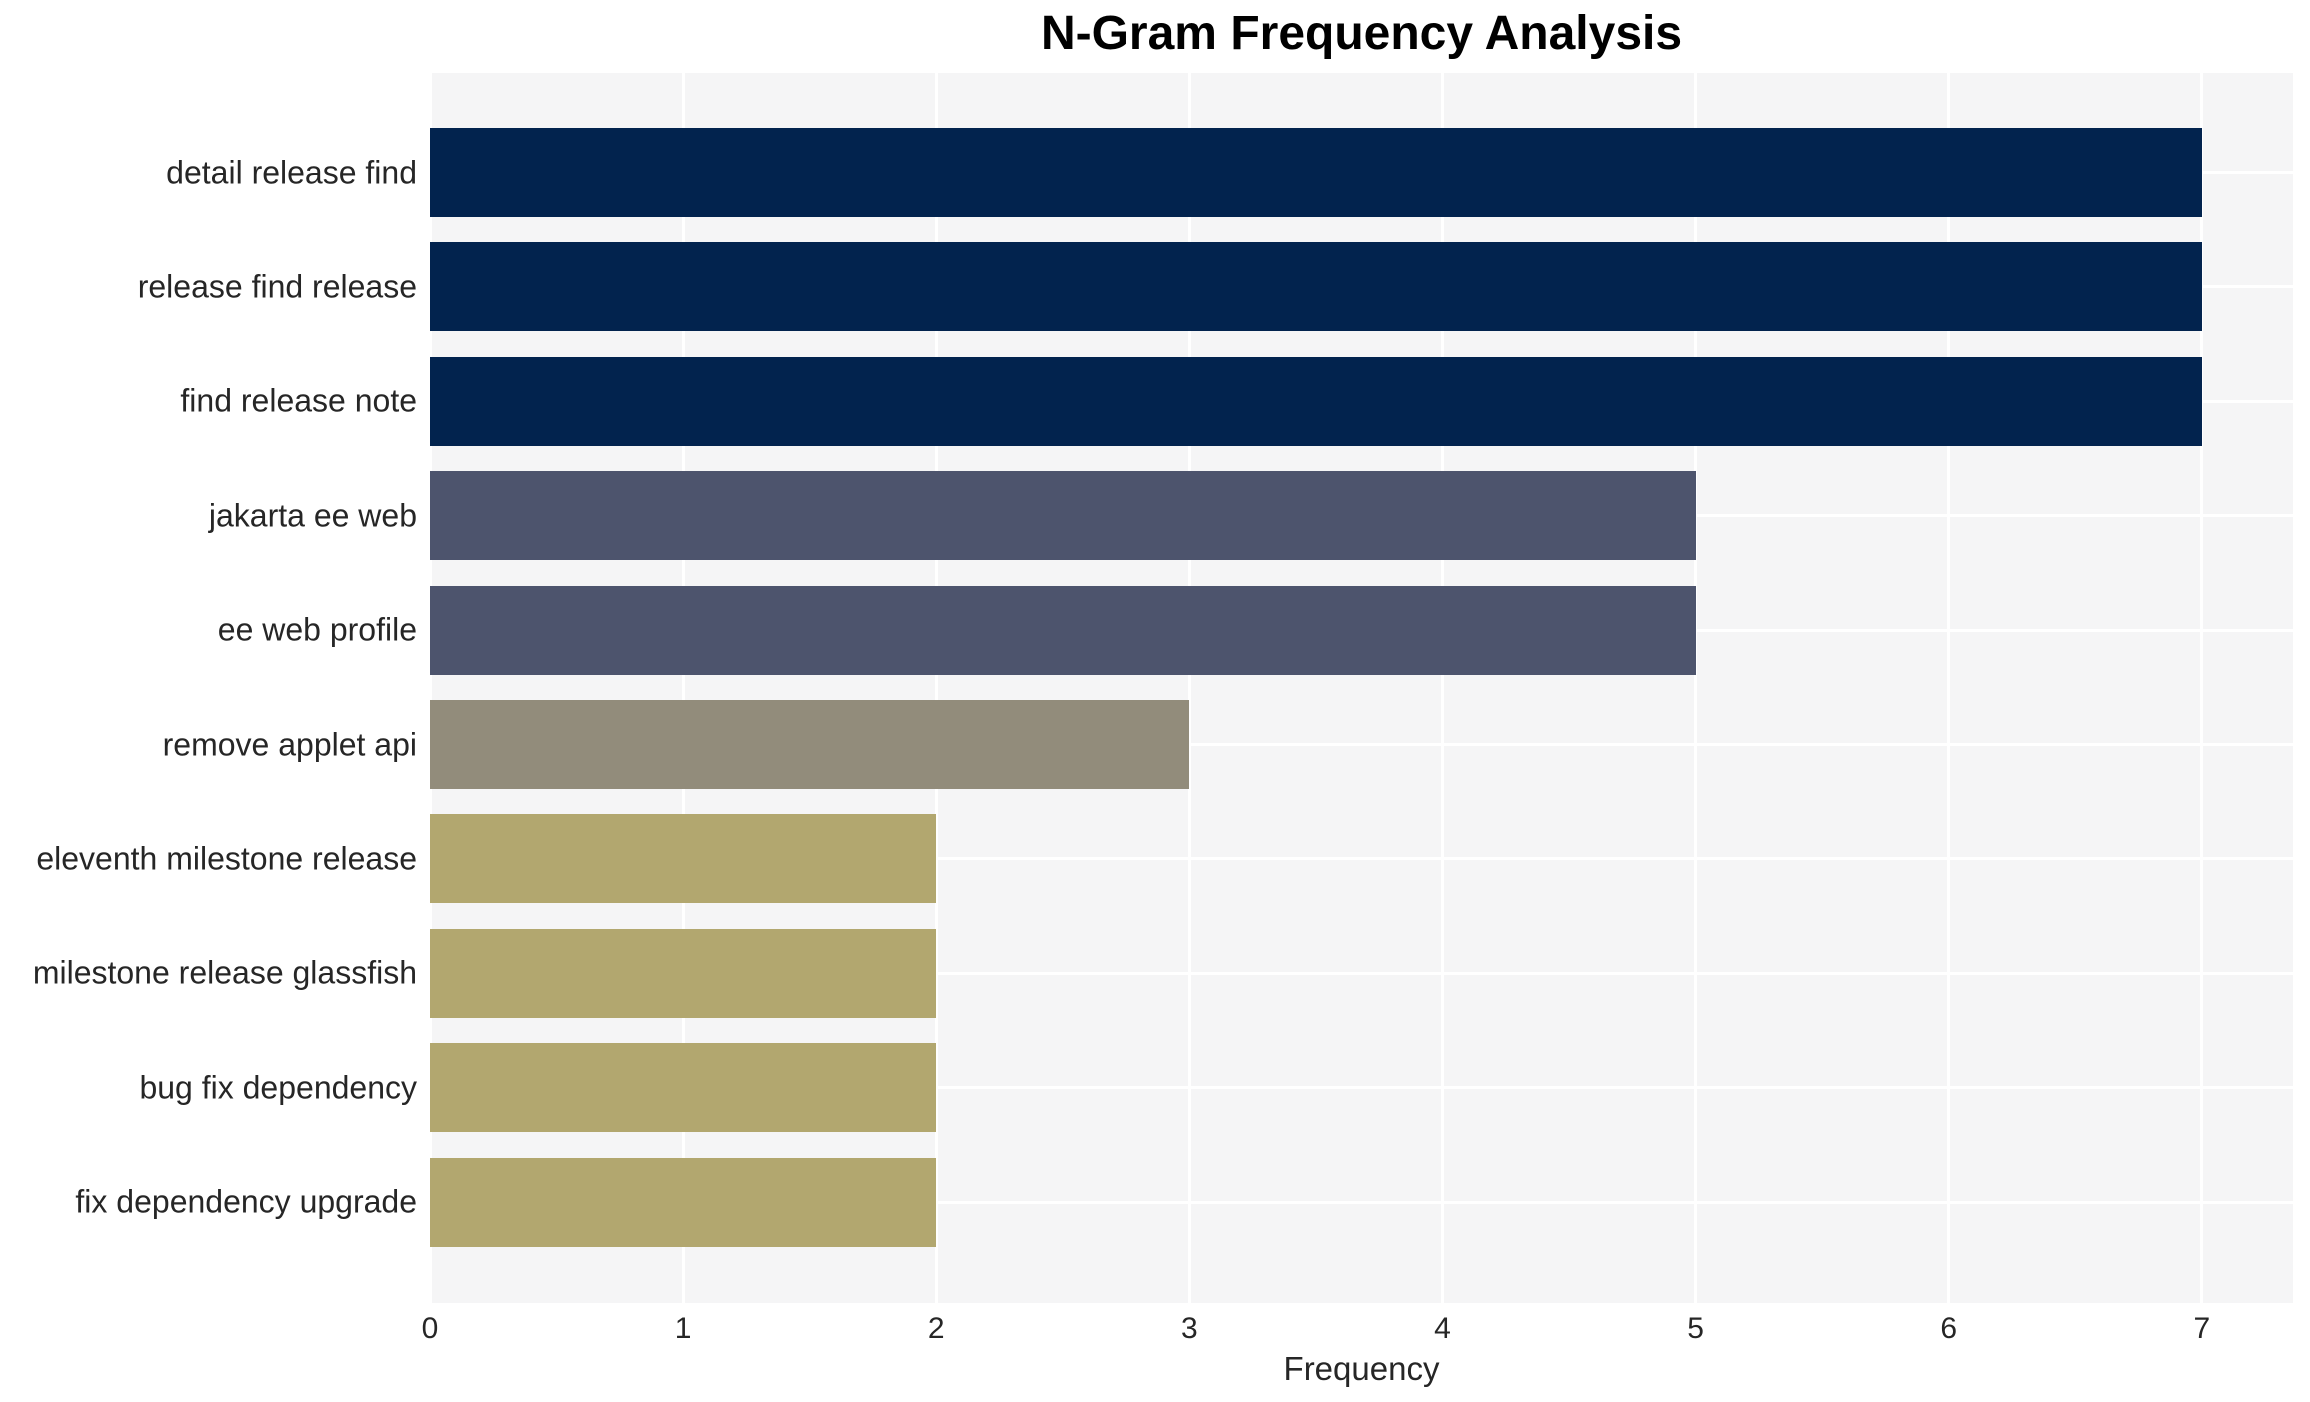 The width and height of the screenshot is (2310, 1402). What do you see at coordinates (226, 858) in the screenshot?
I see `y-tick-label: eleventh milestone release` at bounding box center [226, 858].